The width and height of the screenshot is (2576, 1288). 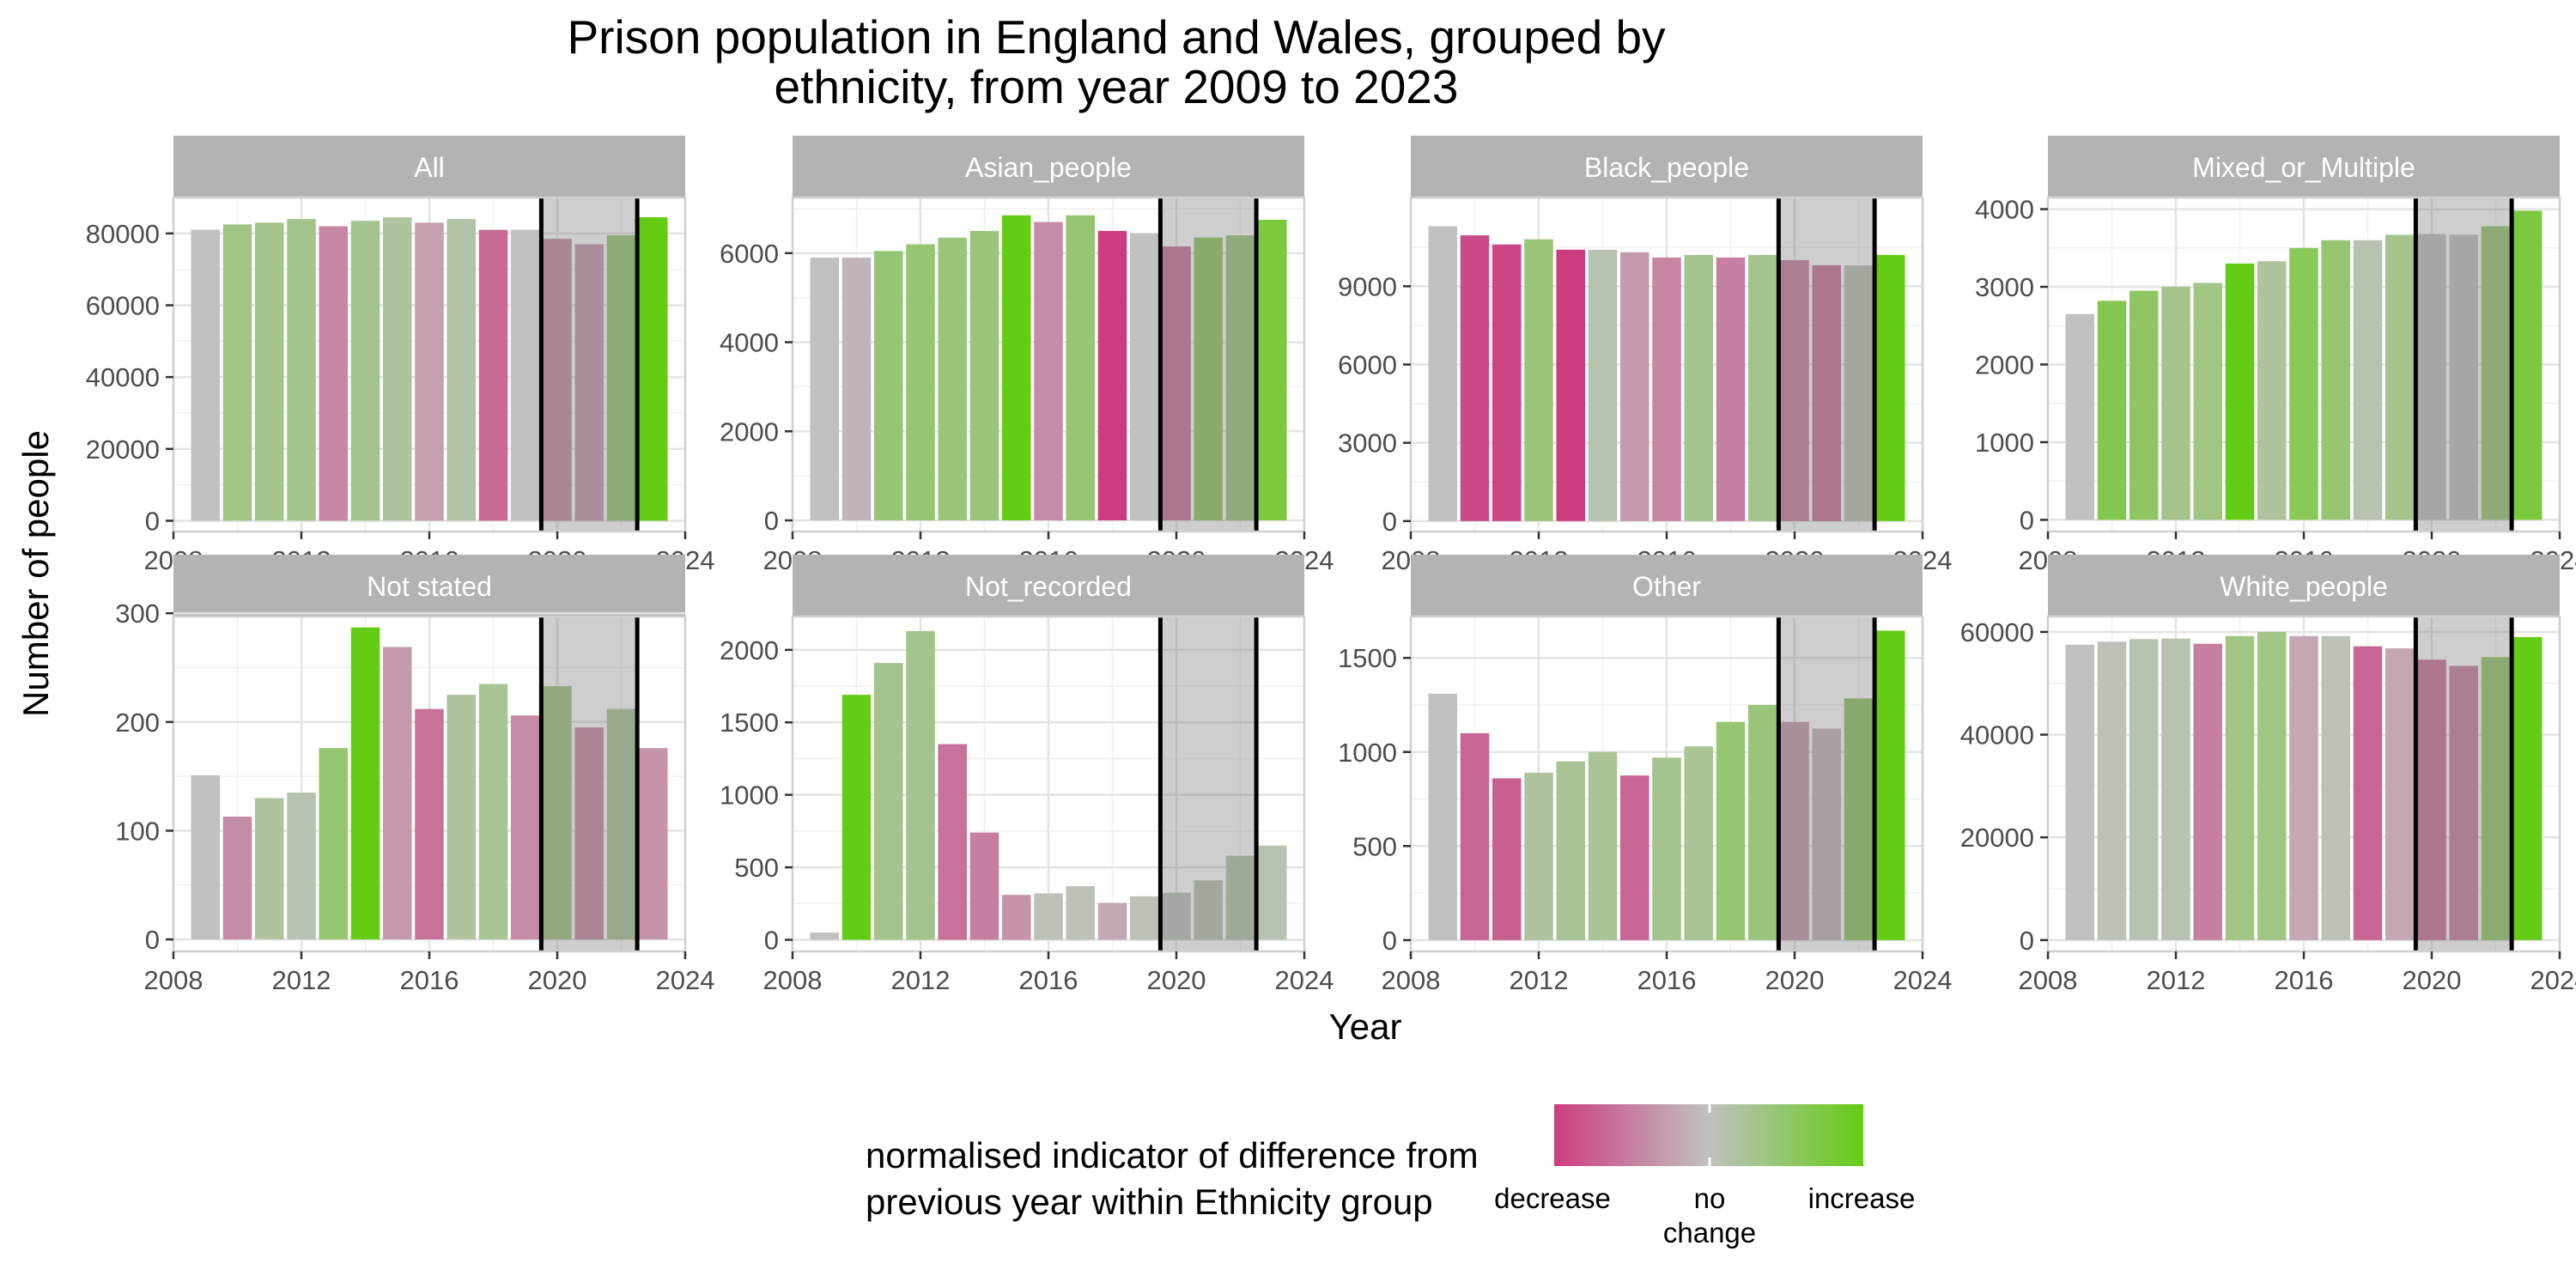 What do you see at coordinates (1411, 980) in the screenshot?
I see `x-tick-label: 2008` at bounding box center [1411, 980].